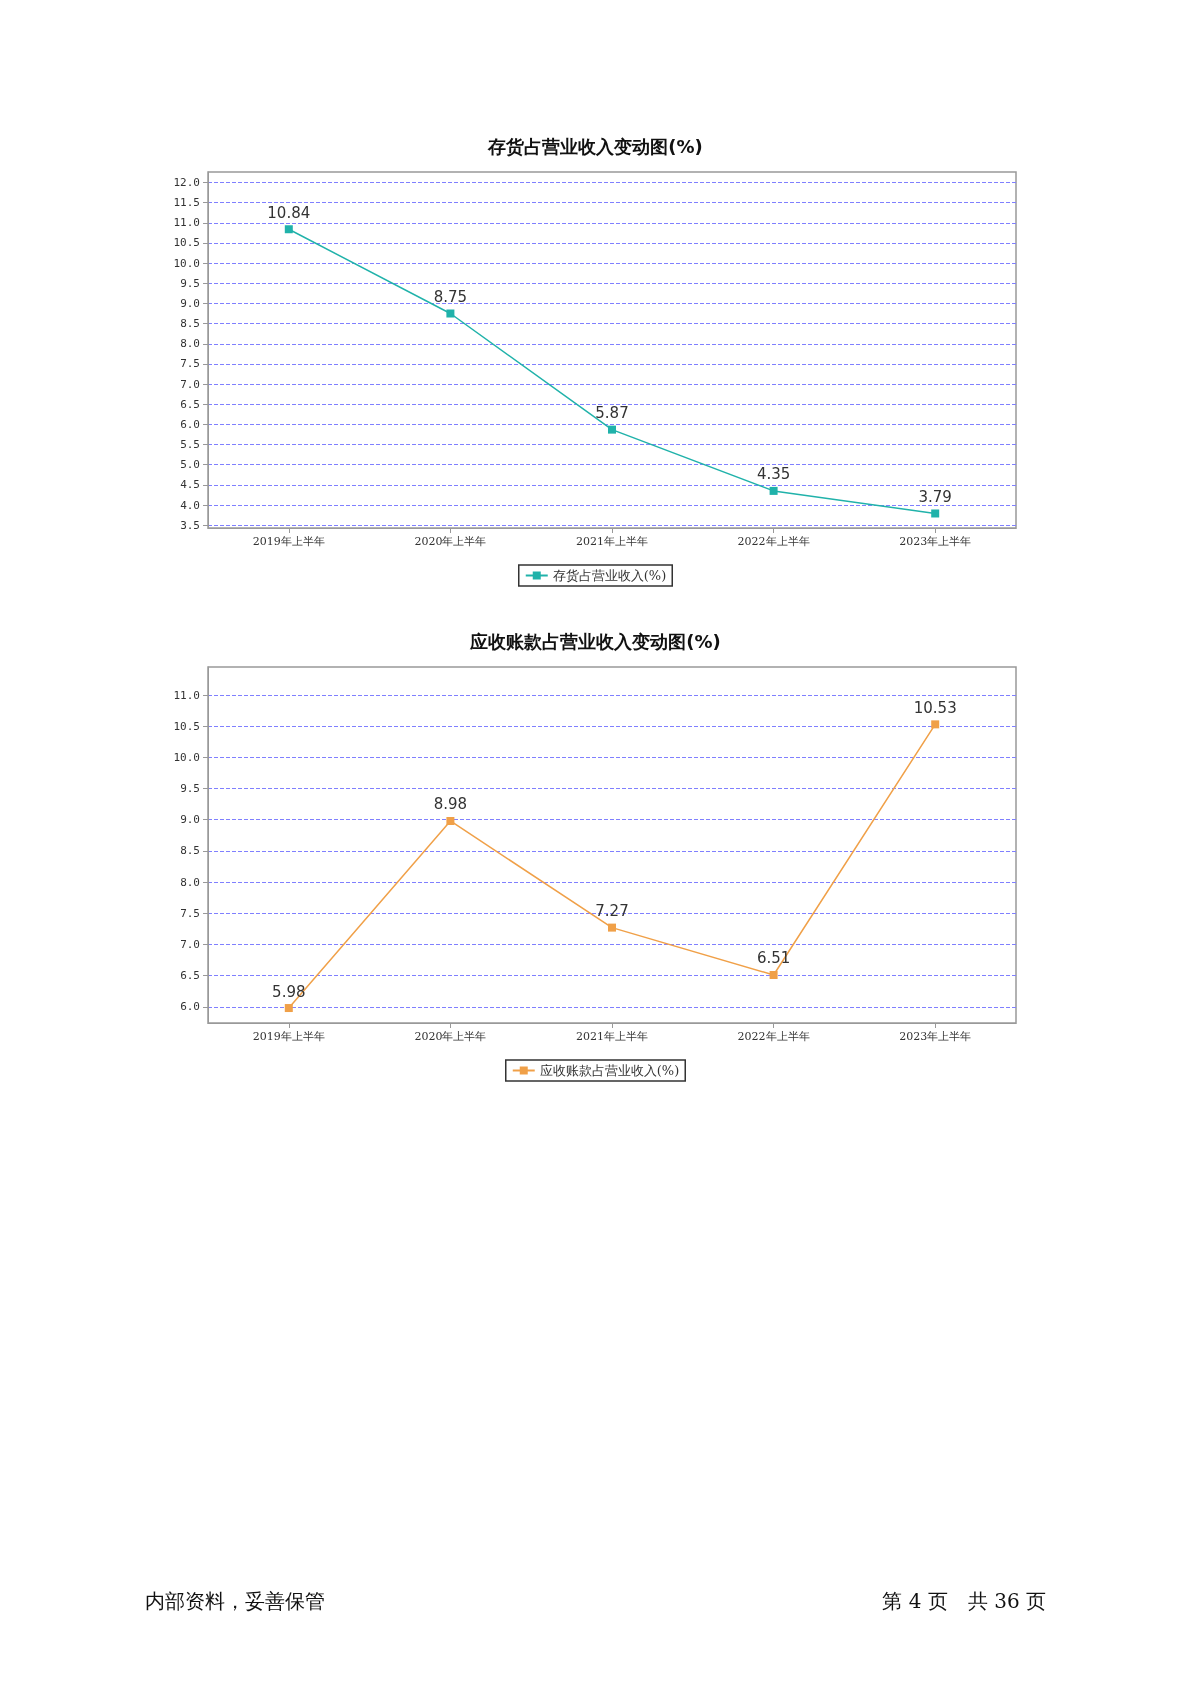 This screenshot has width=1191, height=1684. Describe the element at coordinates (773, 474) in the screenshot. I see `data-label: 4.35` at that location.